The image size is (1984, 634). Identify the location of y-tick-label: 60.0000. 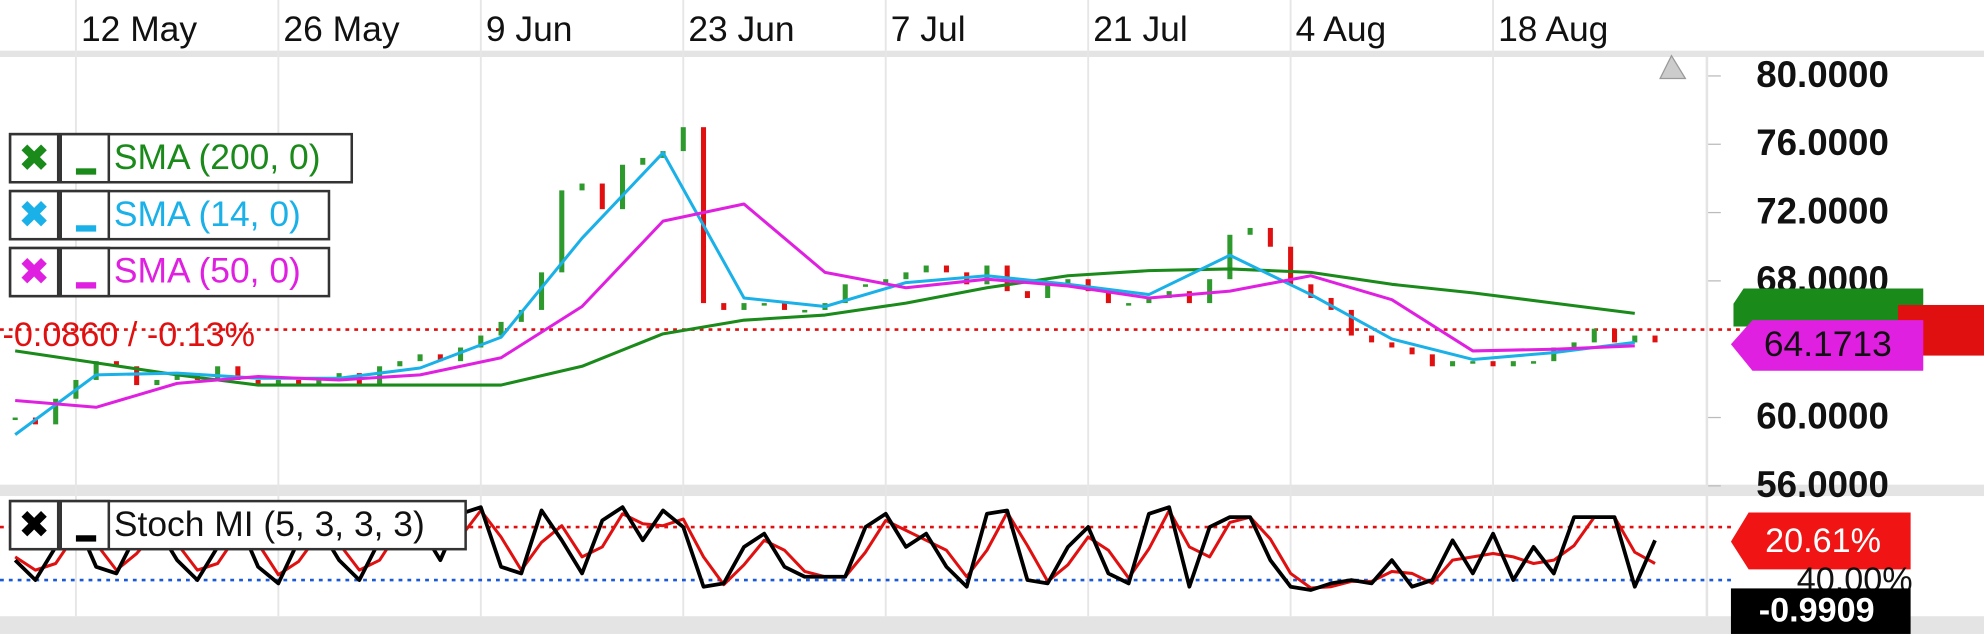
(1822, 415).